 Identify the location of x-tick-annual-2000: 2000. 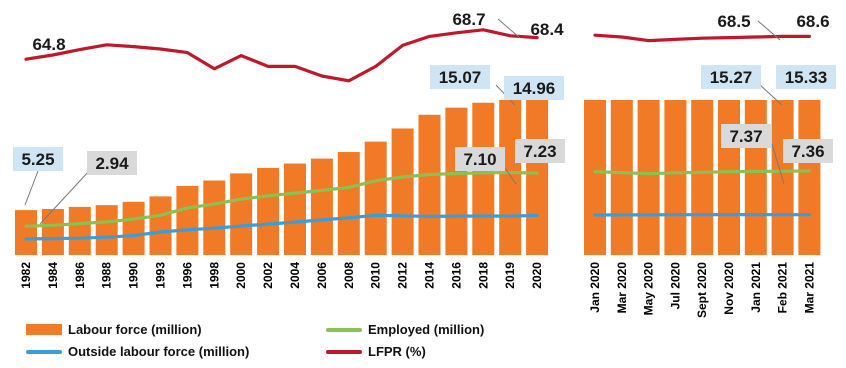
(241, 275).